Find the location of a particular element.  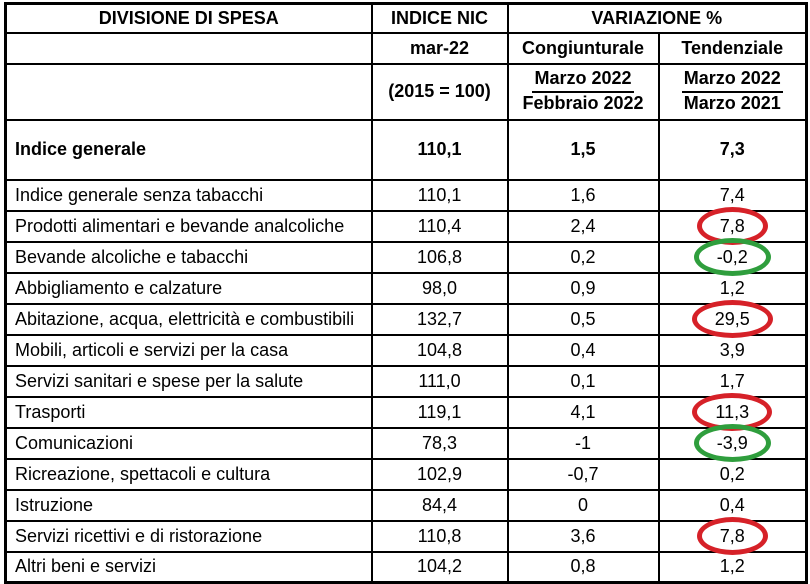

col-header-indice-nic: INDICE NIC is located at coordinates (439, 18).